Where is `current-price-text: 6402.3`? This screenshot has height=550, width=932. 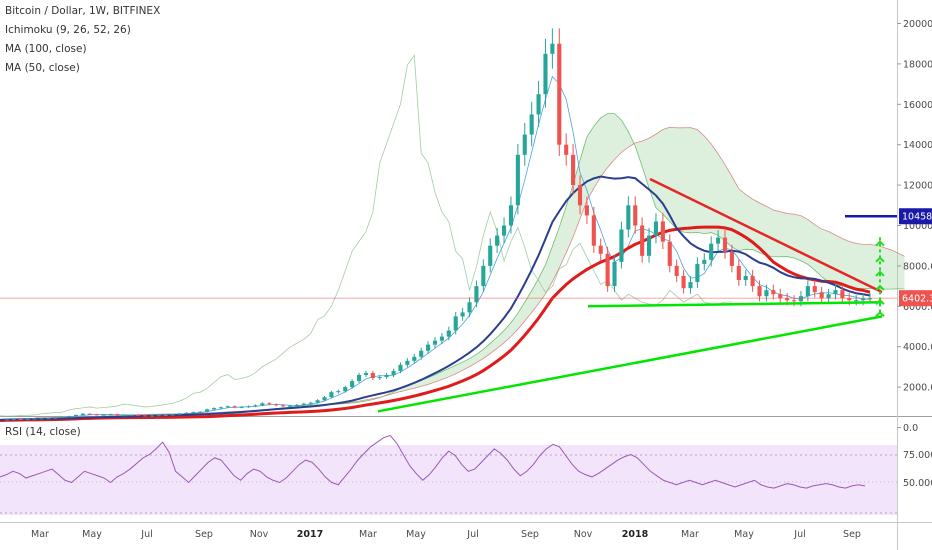 current-price-text: 6402.3 is located at coordinates (917, 299).